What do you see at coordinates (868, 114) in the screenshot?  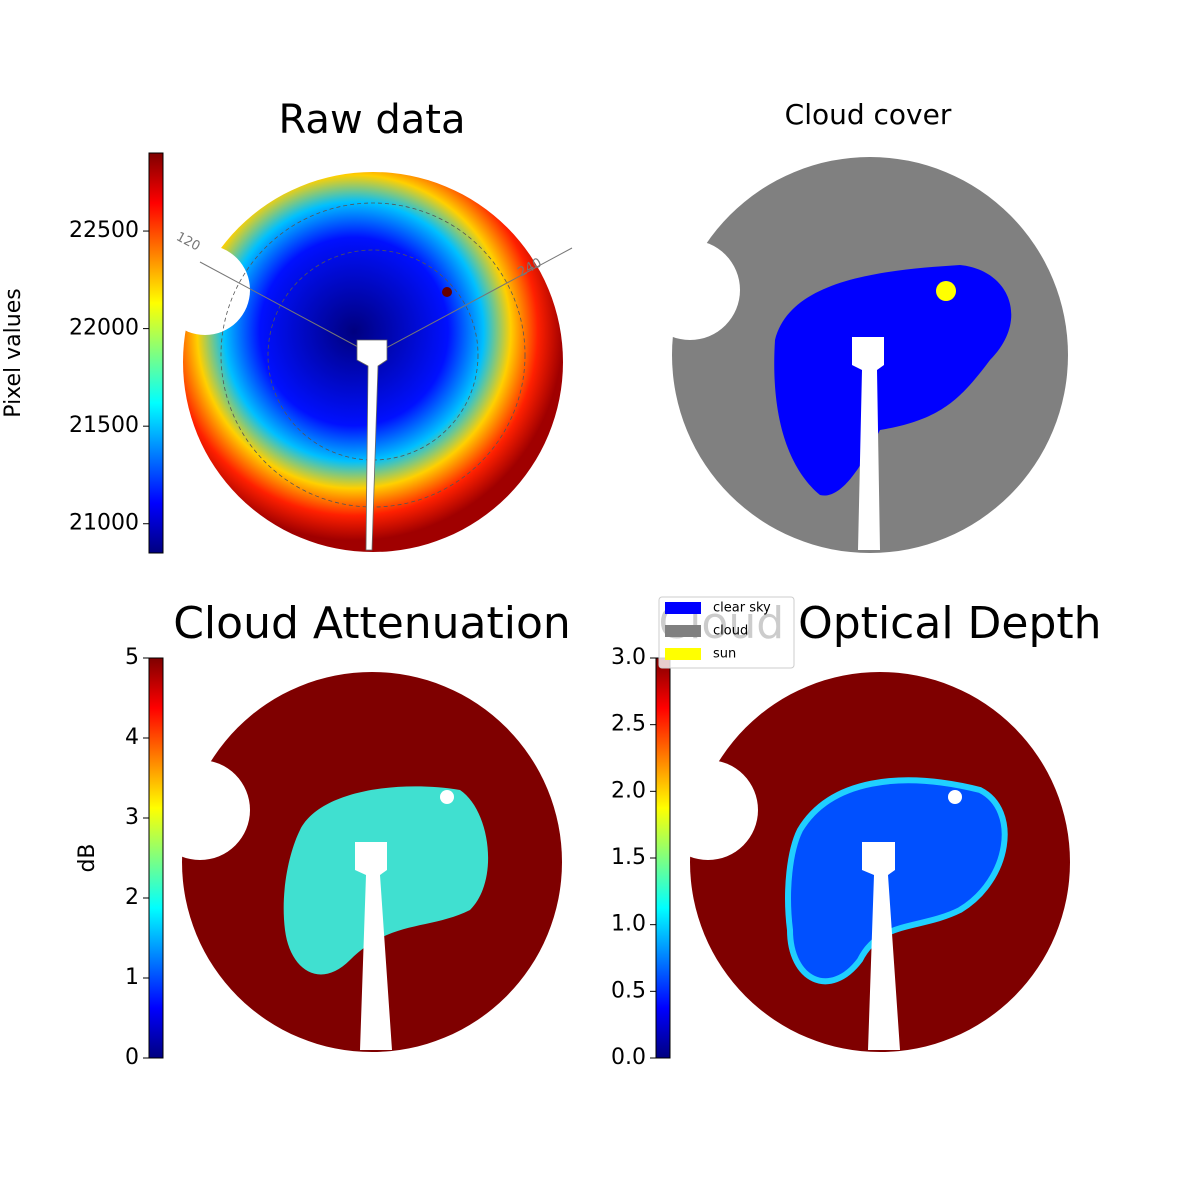 I see `panel-title: Cloud cover` at bounding box center [868, 114].